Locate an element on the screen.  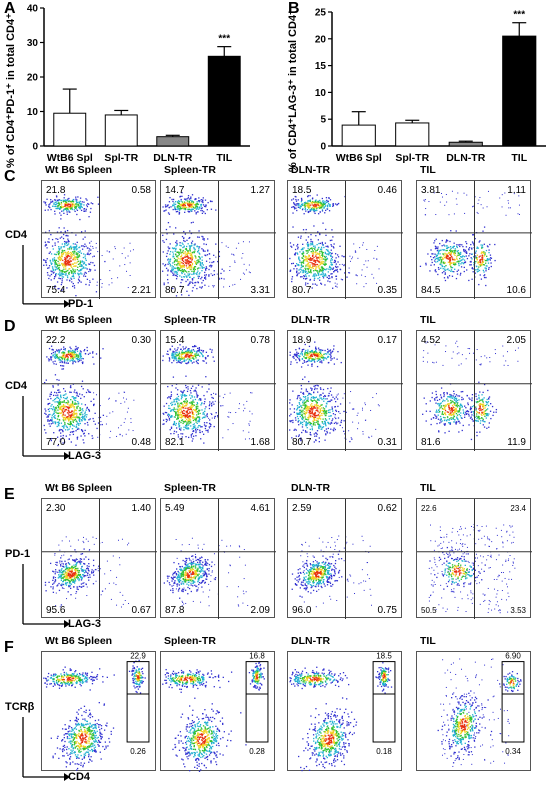
category-label: WtB6 Spl is located at coordinates (70, 158).